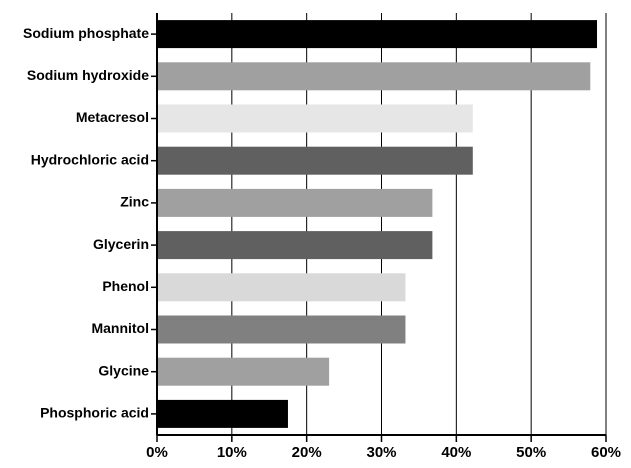 This screenshot has height=468, width=631. What do you see at coordinates (86, 33) in the screenshot?
I see `y-tick-label: Sodium phosphate` at bounding box center [86, 33].